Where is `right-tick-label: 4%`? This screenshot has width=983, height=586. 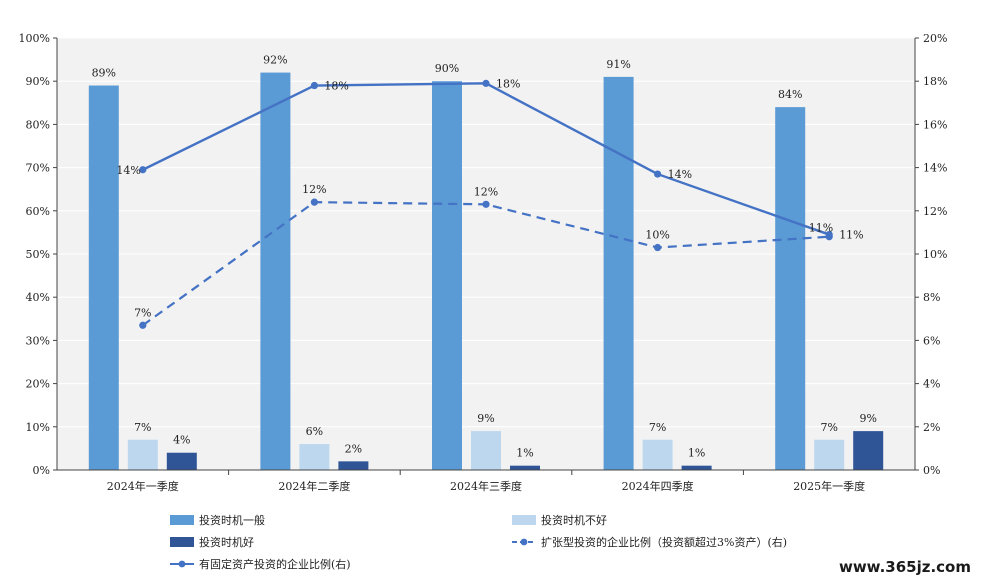
right-tick-label: 4% is located at coordinates (931, 384).